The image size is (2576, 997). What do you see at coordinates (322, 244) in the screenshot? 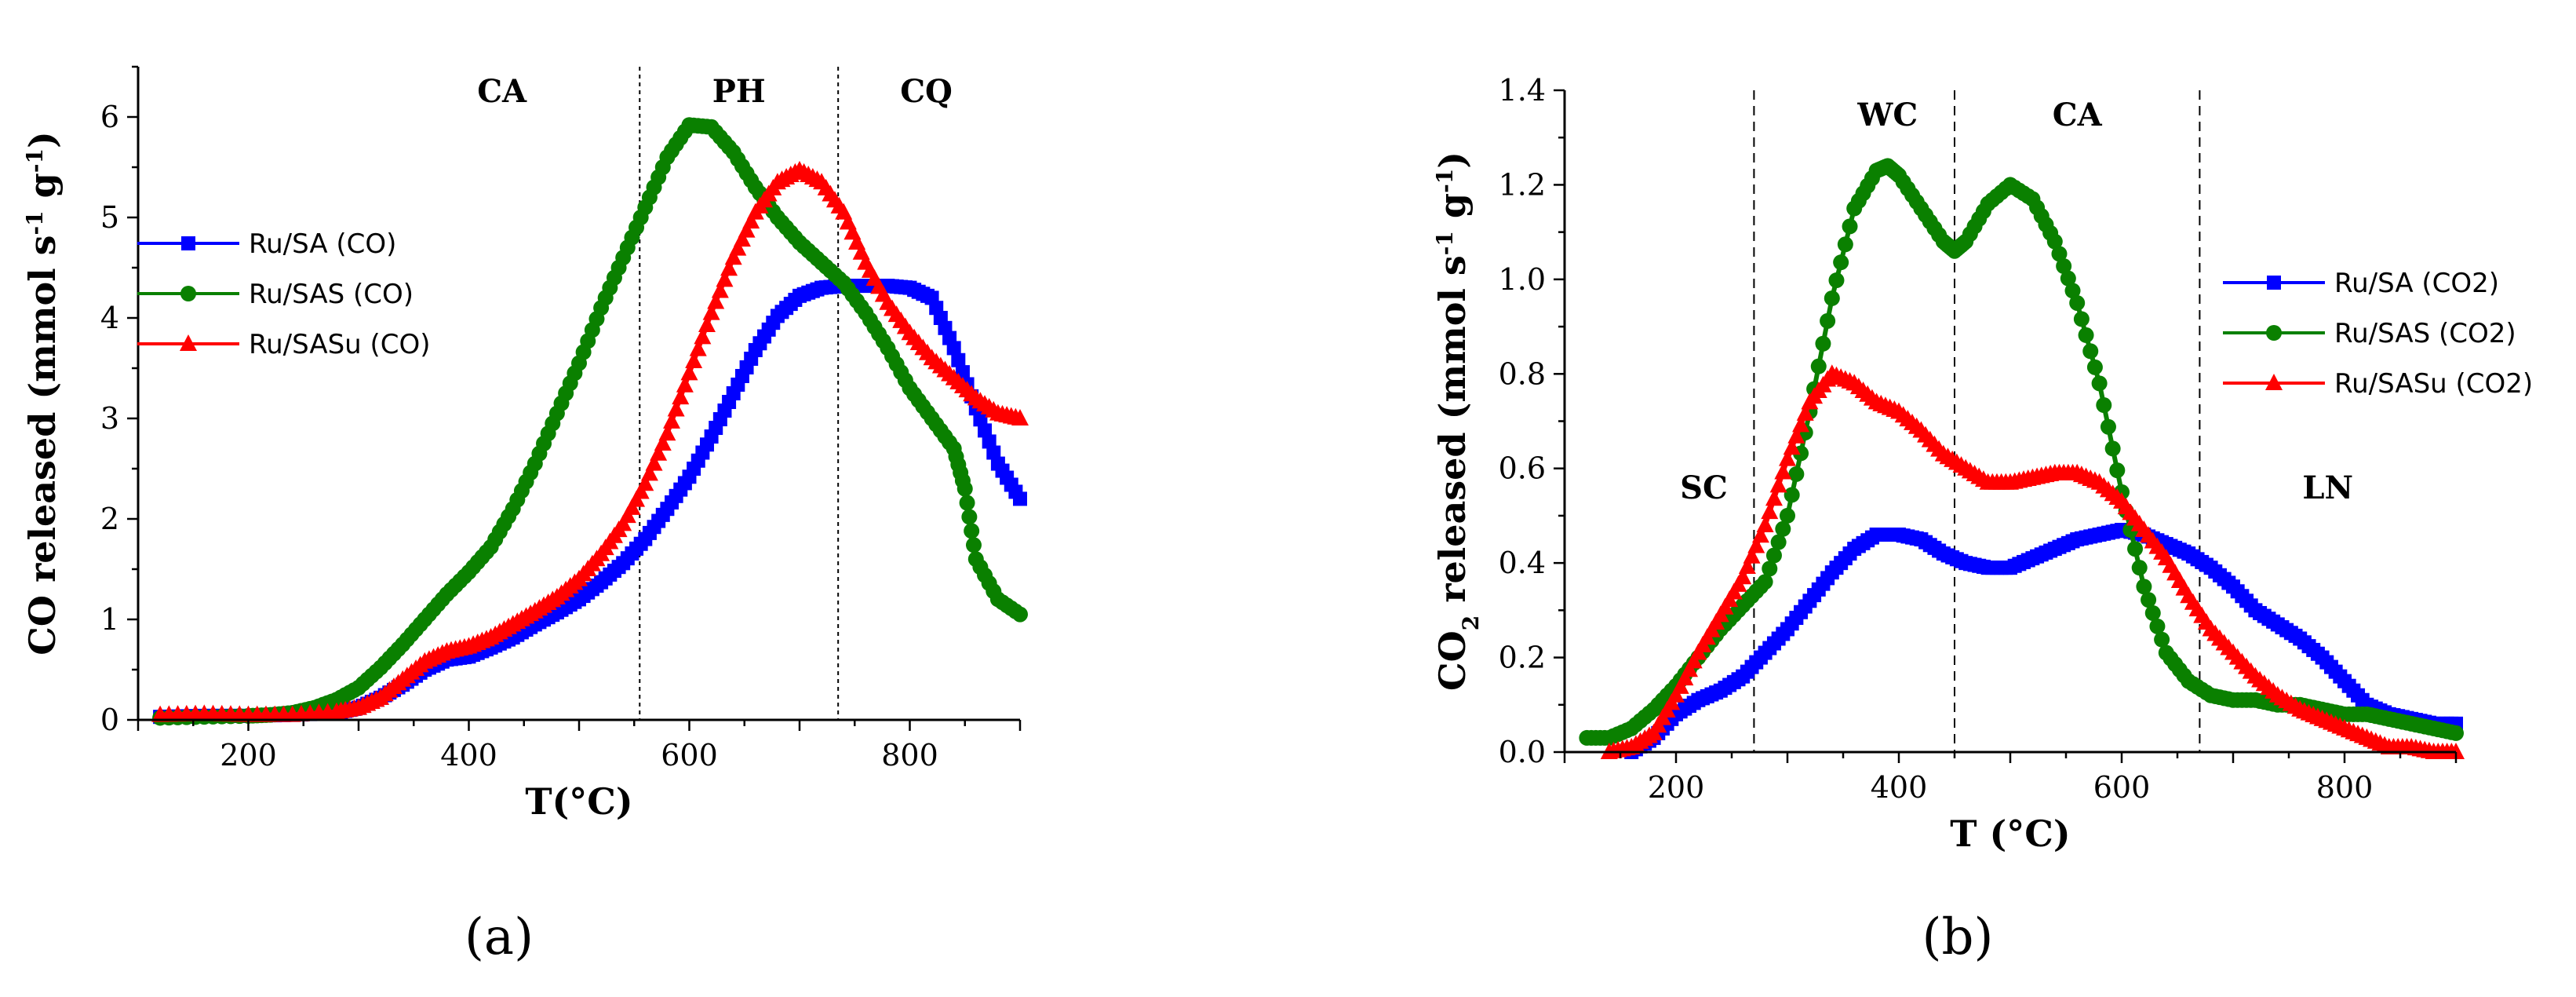
I see `legend-label: Ru/SA (CO)` at bounding box center [322, 244].